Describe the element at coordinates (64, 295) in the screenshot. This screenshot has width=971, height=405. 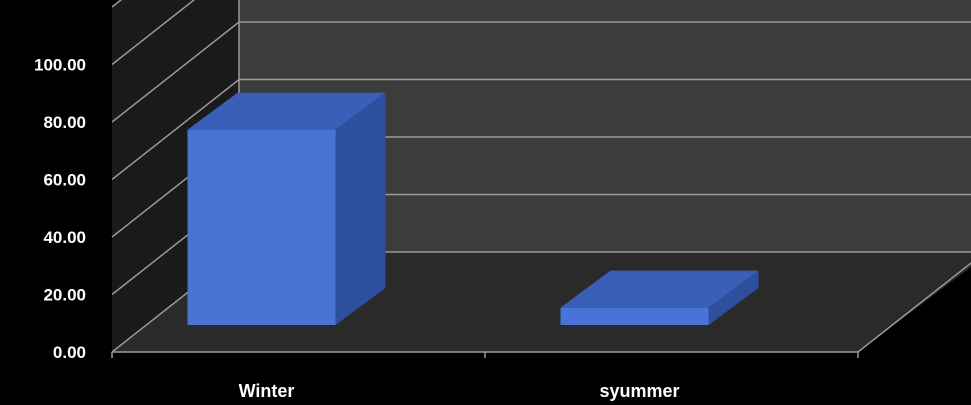
I see `y-tick-label: 20.00` at that location.